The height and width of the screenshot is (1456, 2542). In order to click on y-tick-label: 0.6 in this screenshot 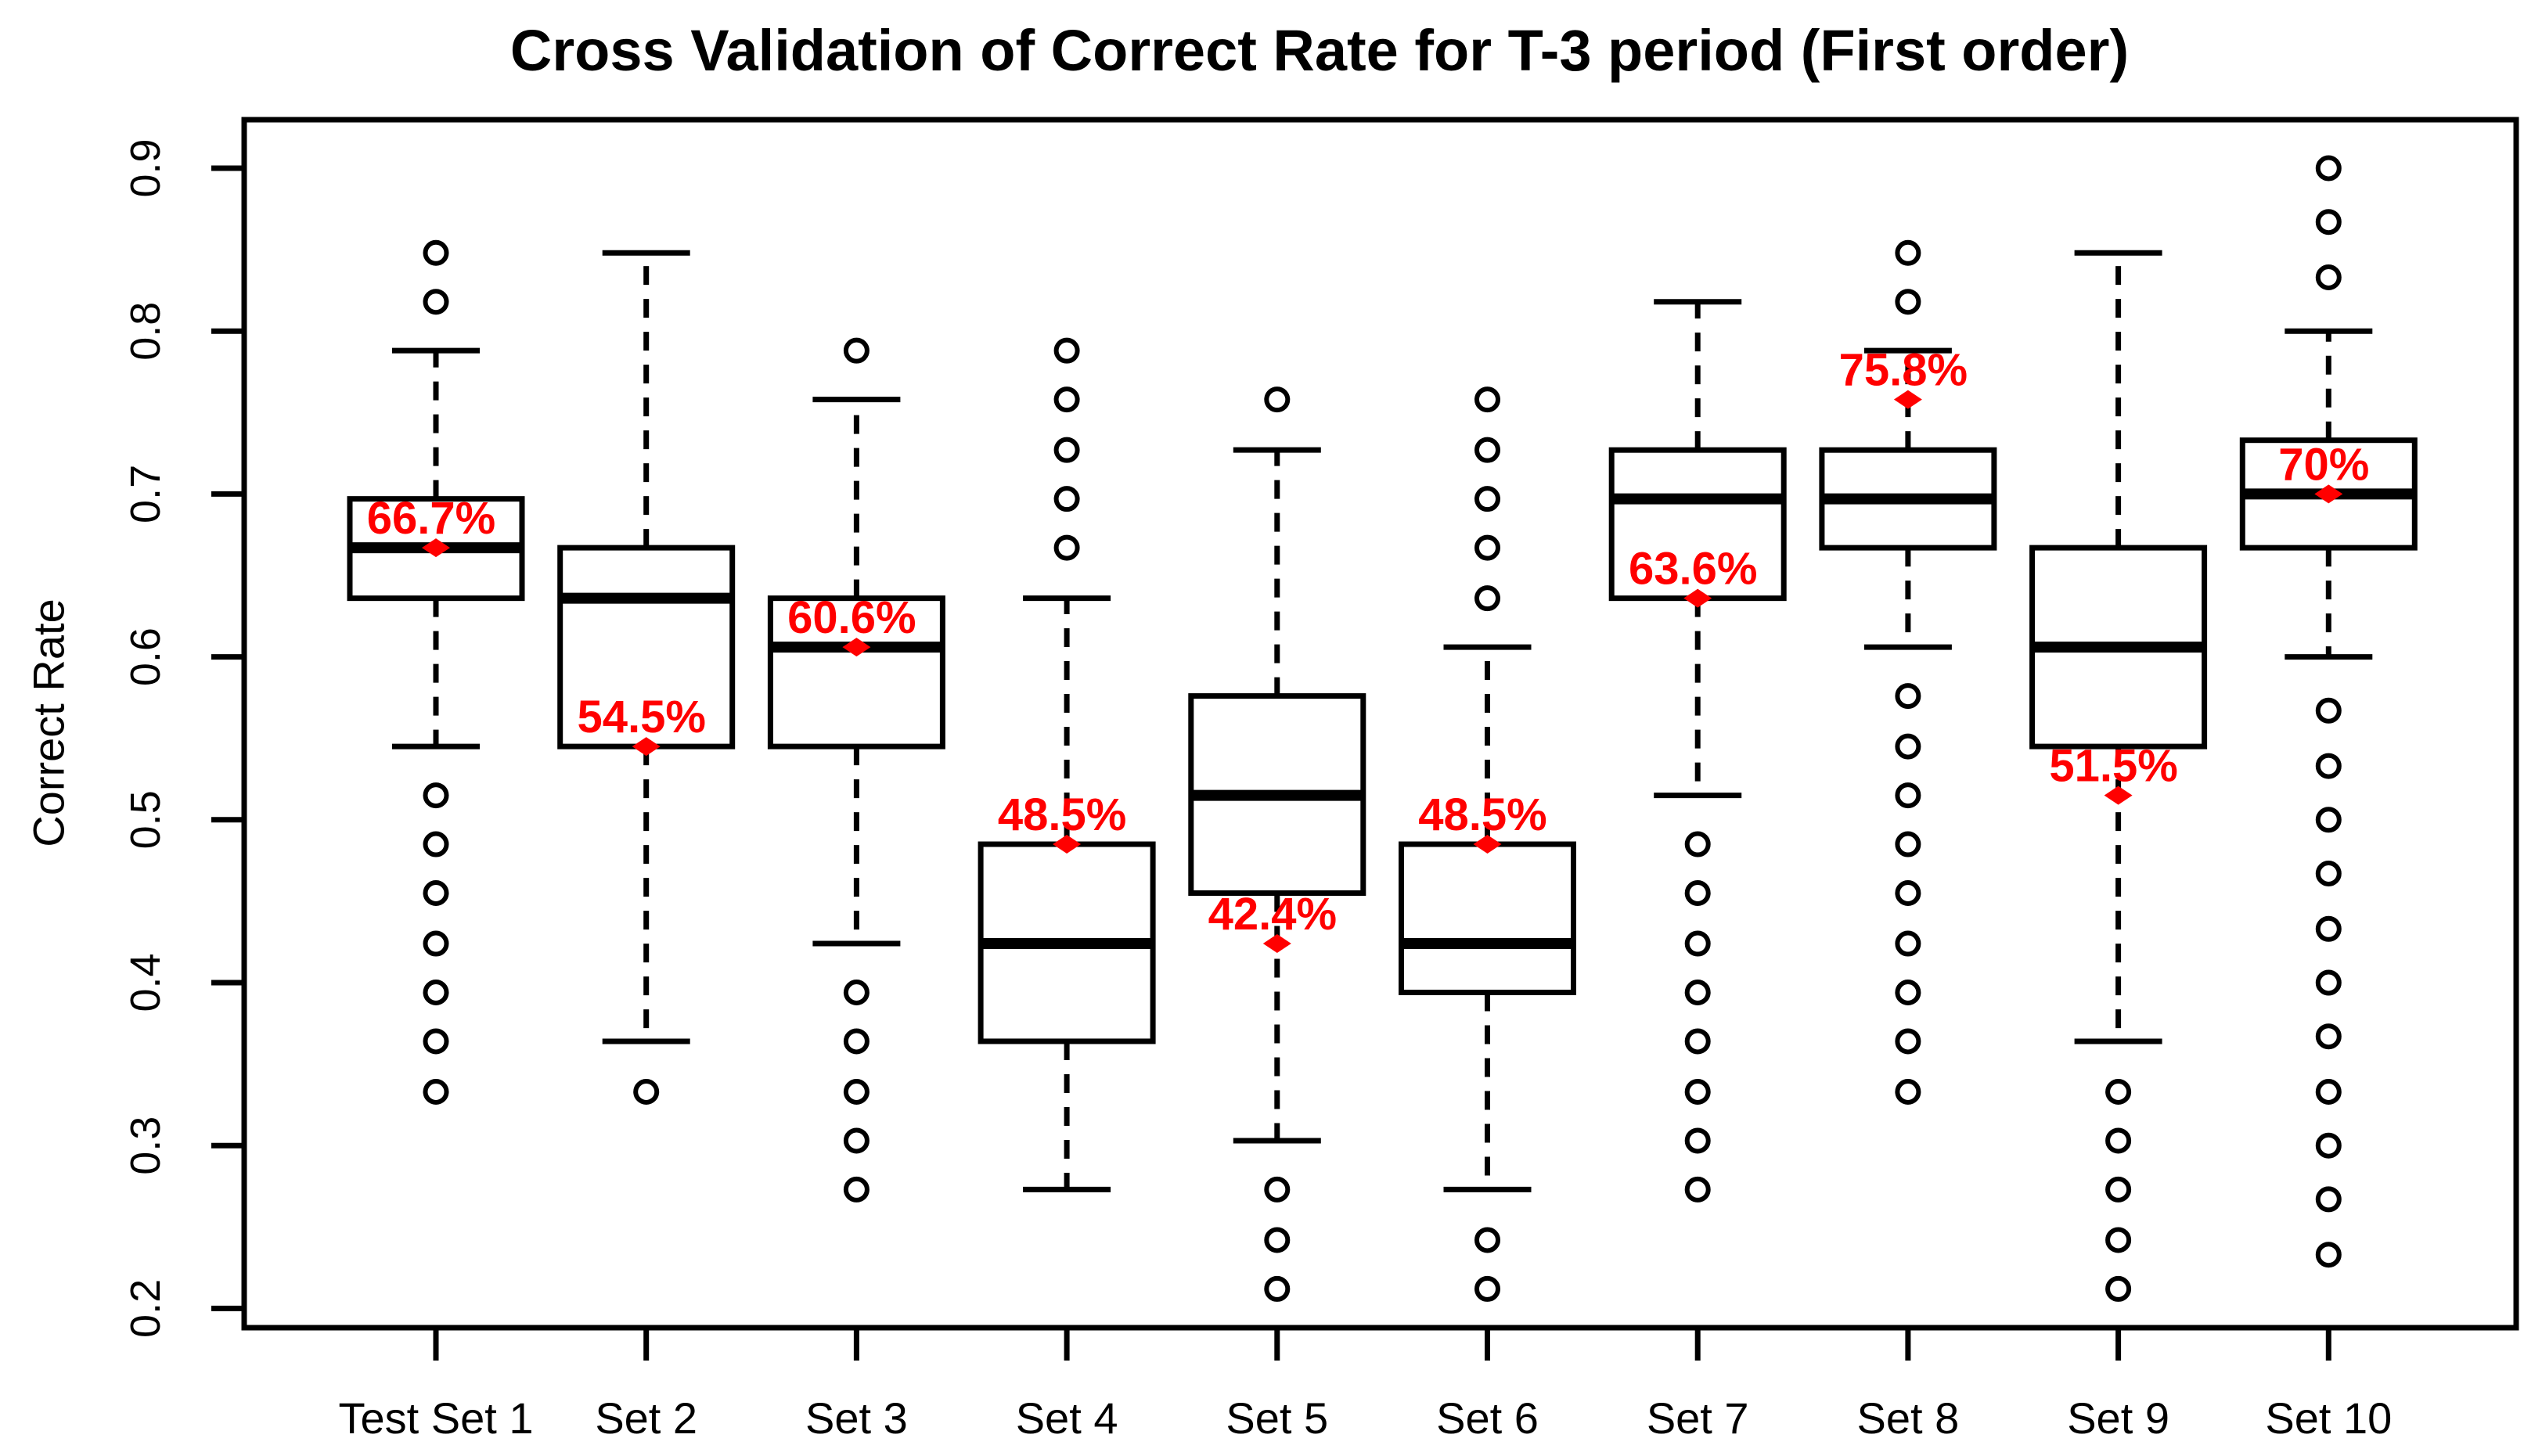, I will do `click(146, 656)`.